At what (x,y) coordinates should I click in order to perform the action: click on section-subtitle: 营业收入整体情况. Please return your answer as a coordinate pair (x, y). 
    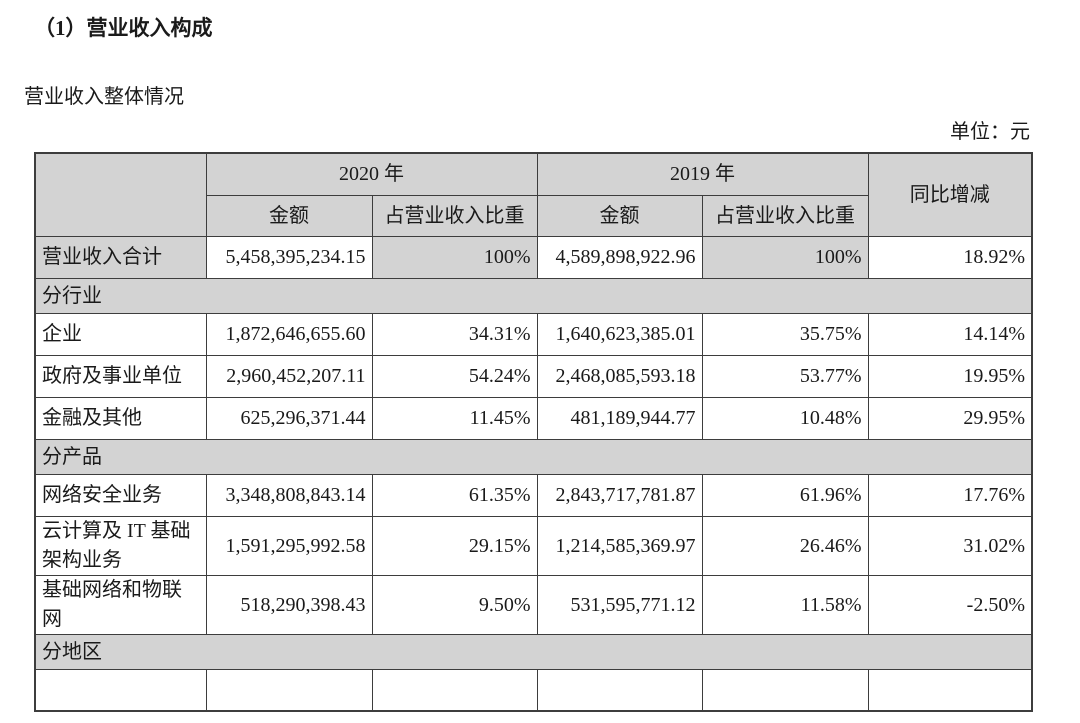
    Looking at the image, I should click on (104, 97).